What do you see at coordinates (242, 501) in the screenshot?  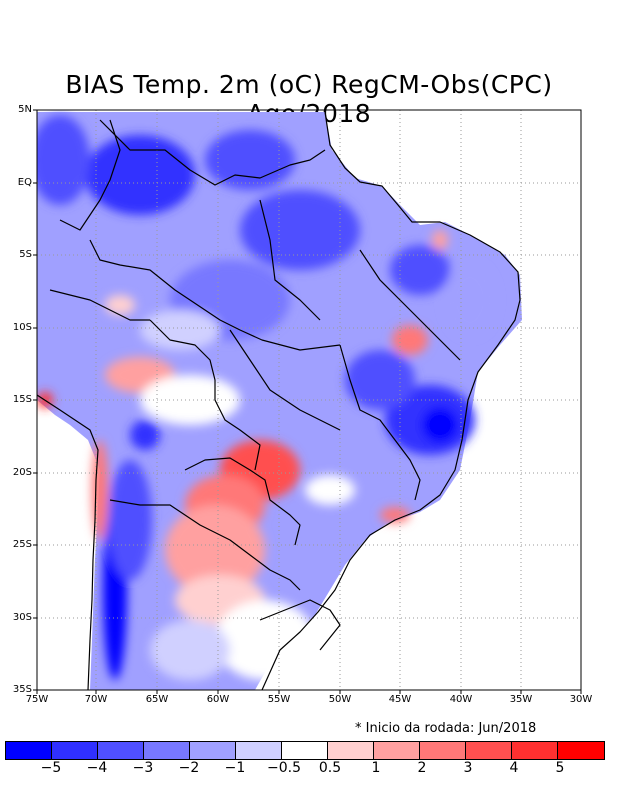 I see `border-paraguay` at bounding box center [242, 501].